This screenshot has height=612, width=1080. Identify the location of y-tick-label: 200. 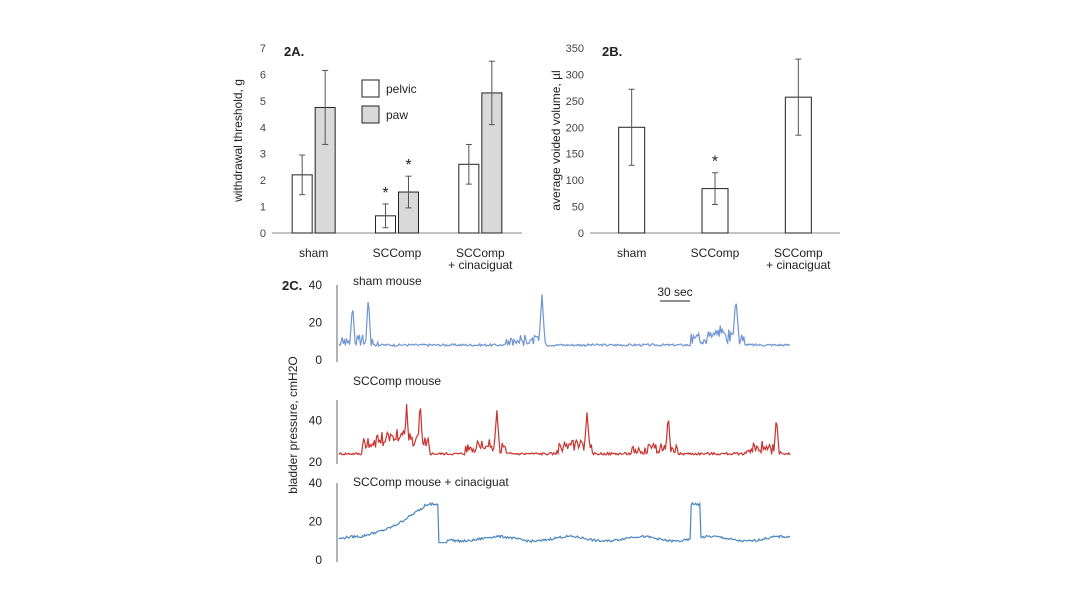
(575, 128).